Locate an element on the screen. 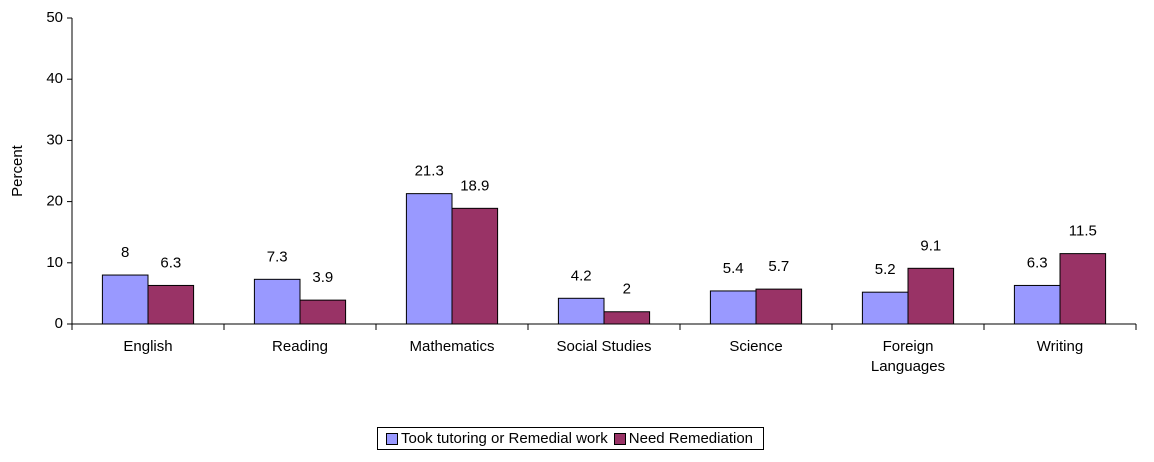  data-label: 5.2 is located at coordinates (885, 269).